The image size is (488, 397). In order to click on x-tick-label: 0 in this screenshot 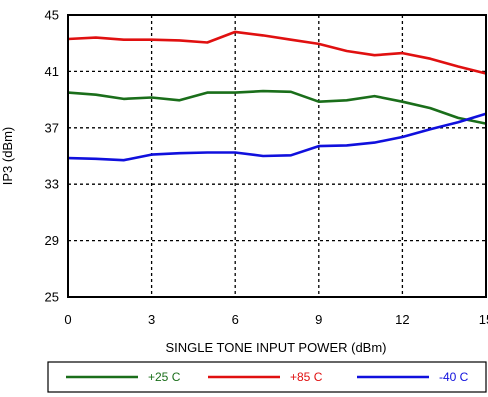, I will do `click(67, 319)`.